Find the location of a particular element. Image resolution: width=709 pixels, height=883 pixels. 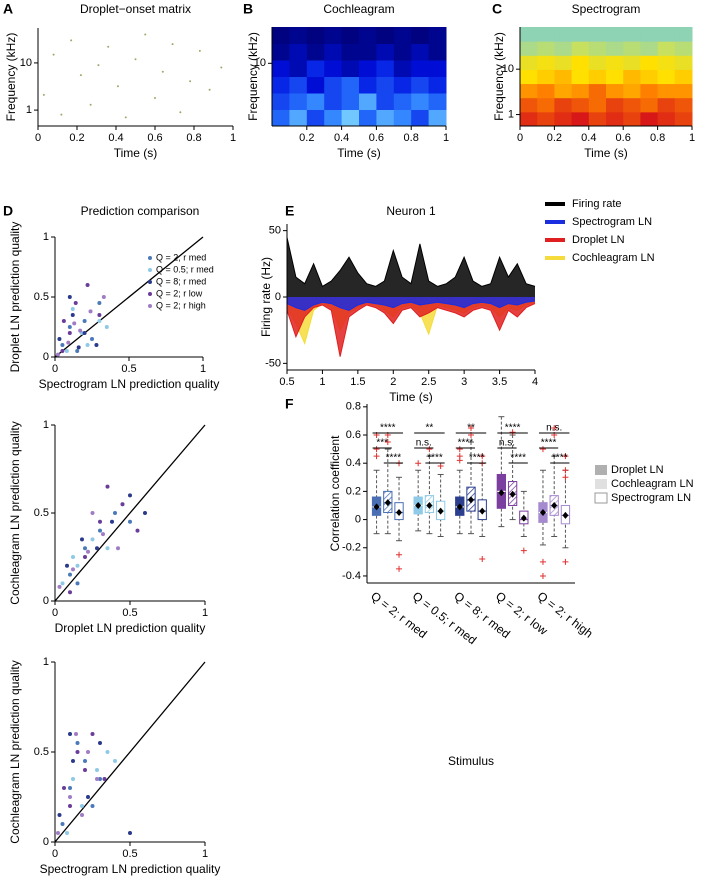

y-tick-label: -0.2 is located at coordinates (351, 548).